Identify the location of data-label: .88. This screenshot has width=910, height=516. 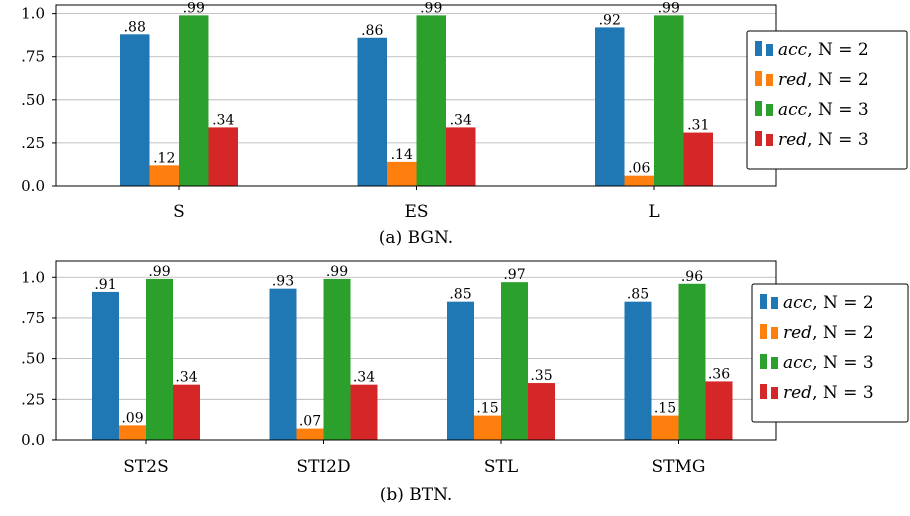
(135, 27).